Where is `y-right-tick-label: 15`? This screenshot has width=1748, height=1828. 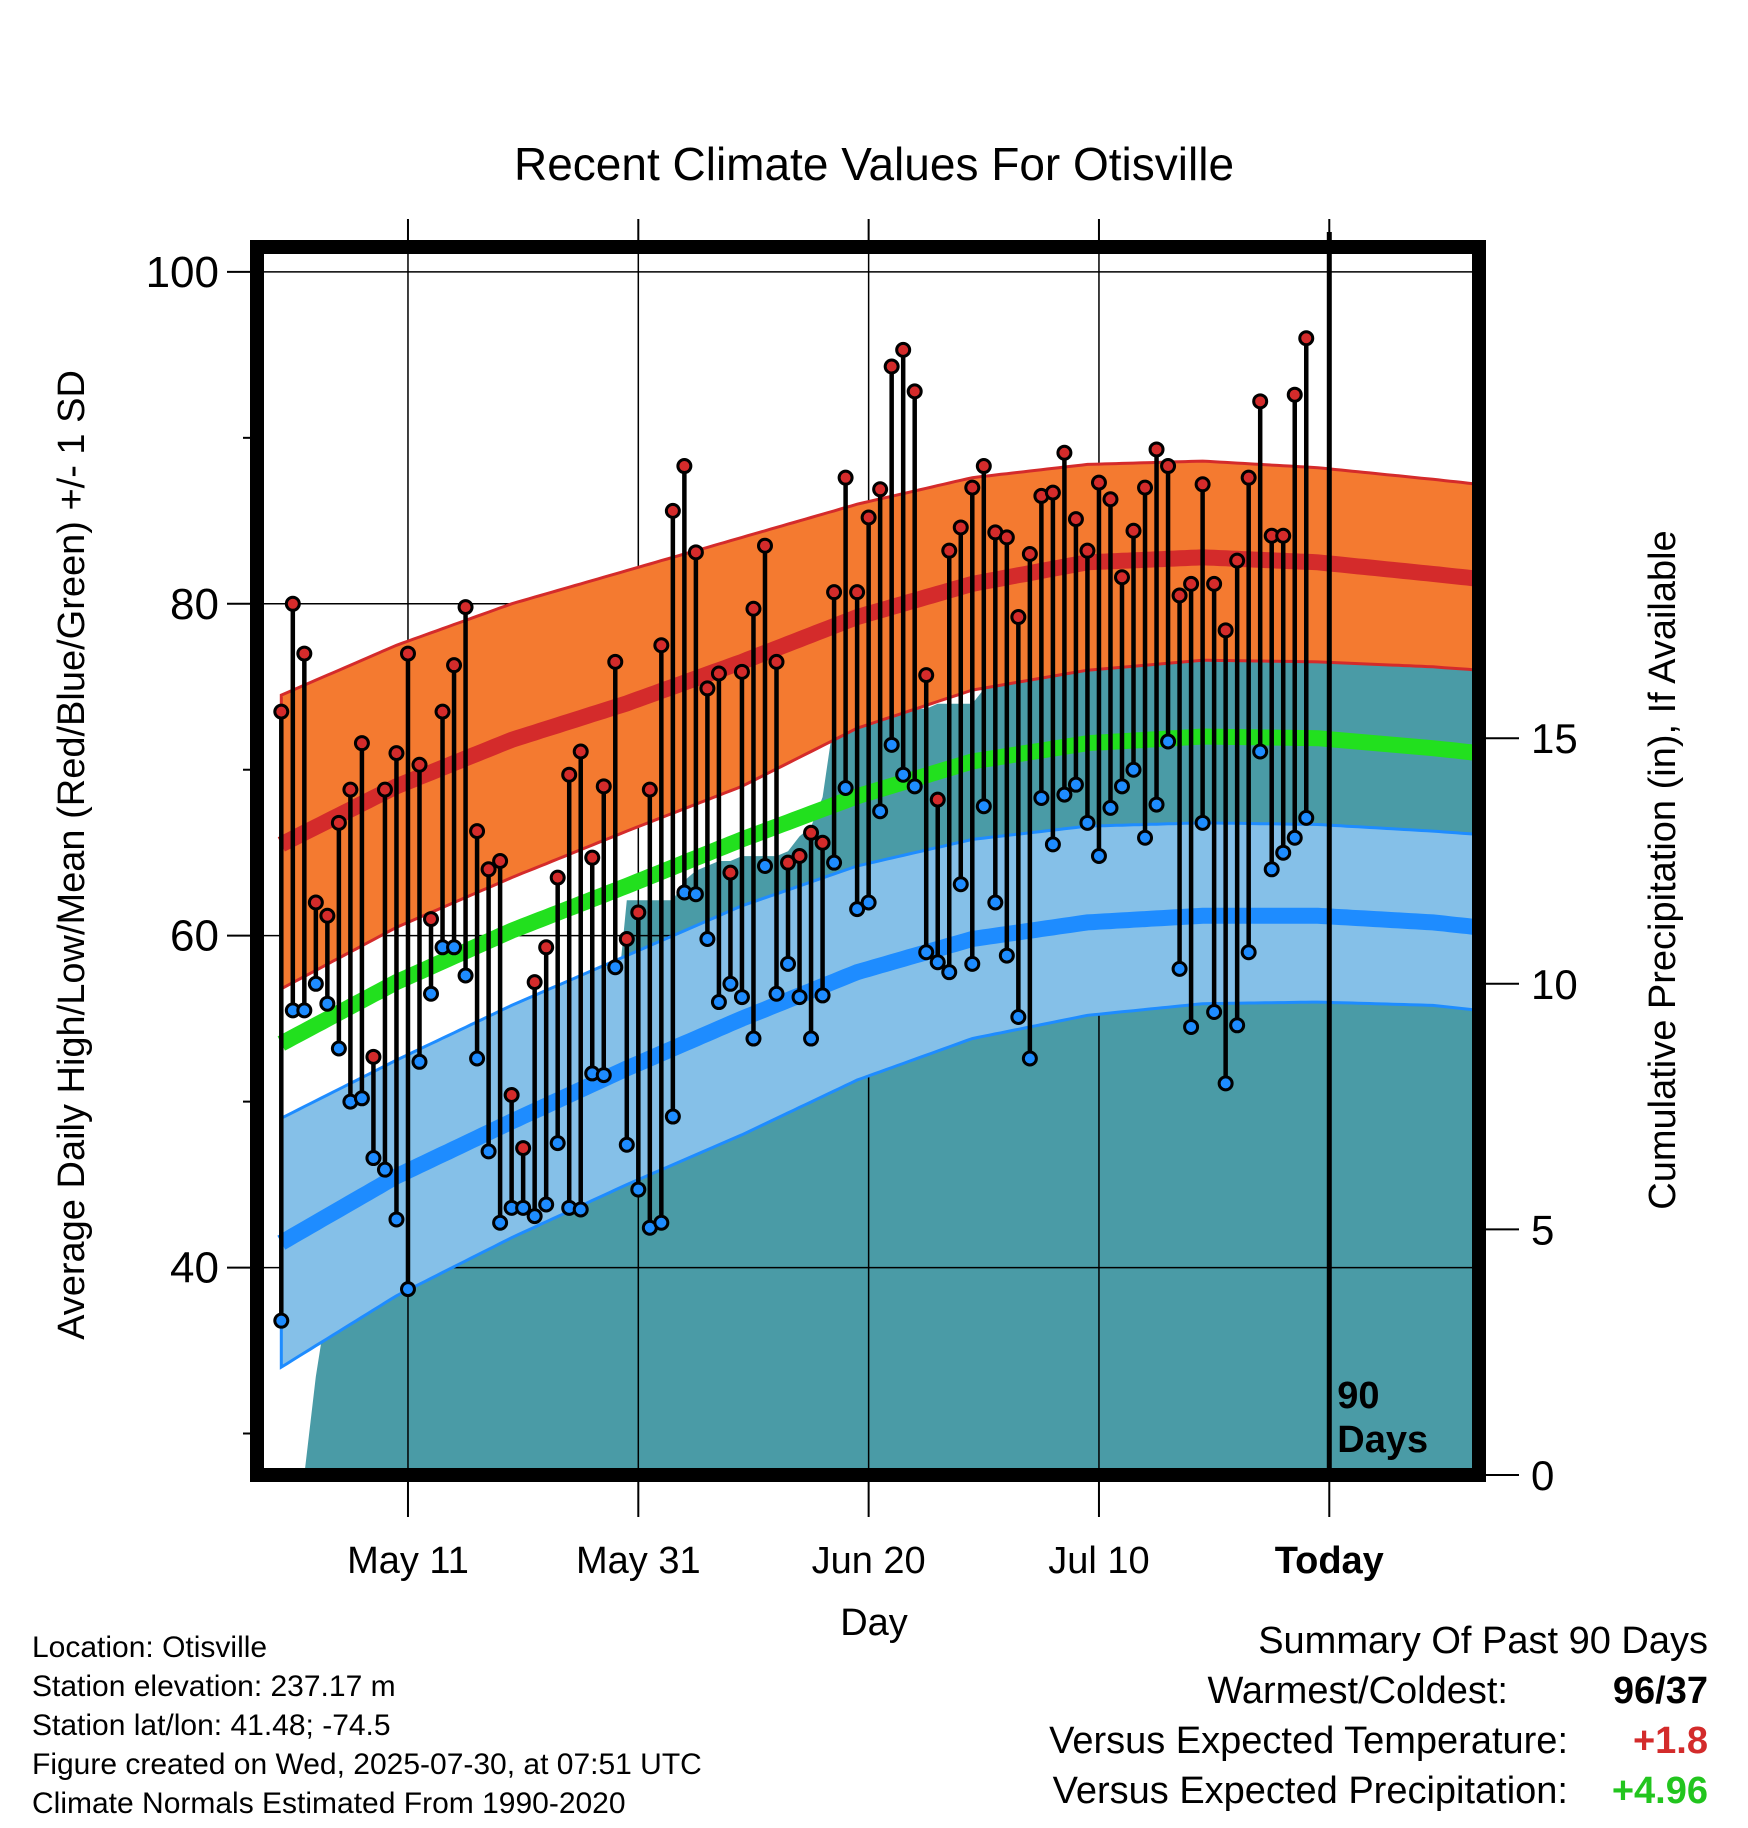
y-right-tick-label: 15 is located at coordinates (1554, 738).